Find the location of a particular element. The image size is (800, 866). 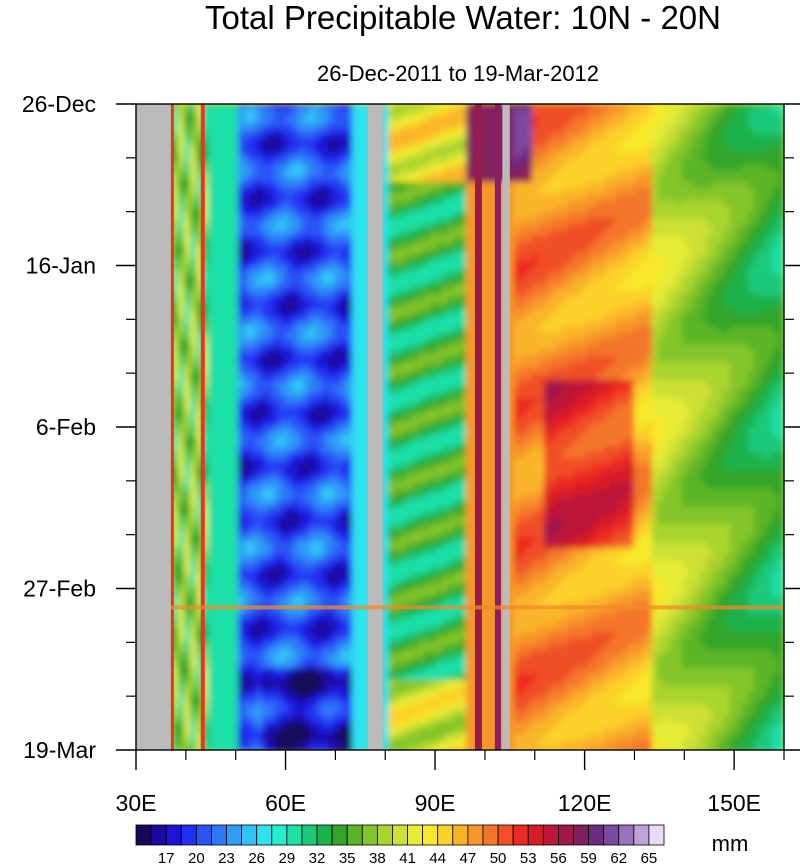

y-tick-label: 26-Dec is located at coordinates (59, 104).